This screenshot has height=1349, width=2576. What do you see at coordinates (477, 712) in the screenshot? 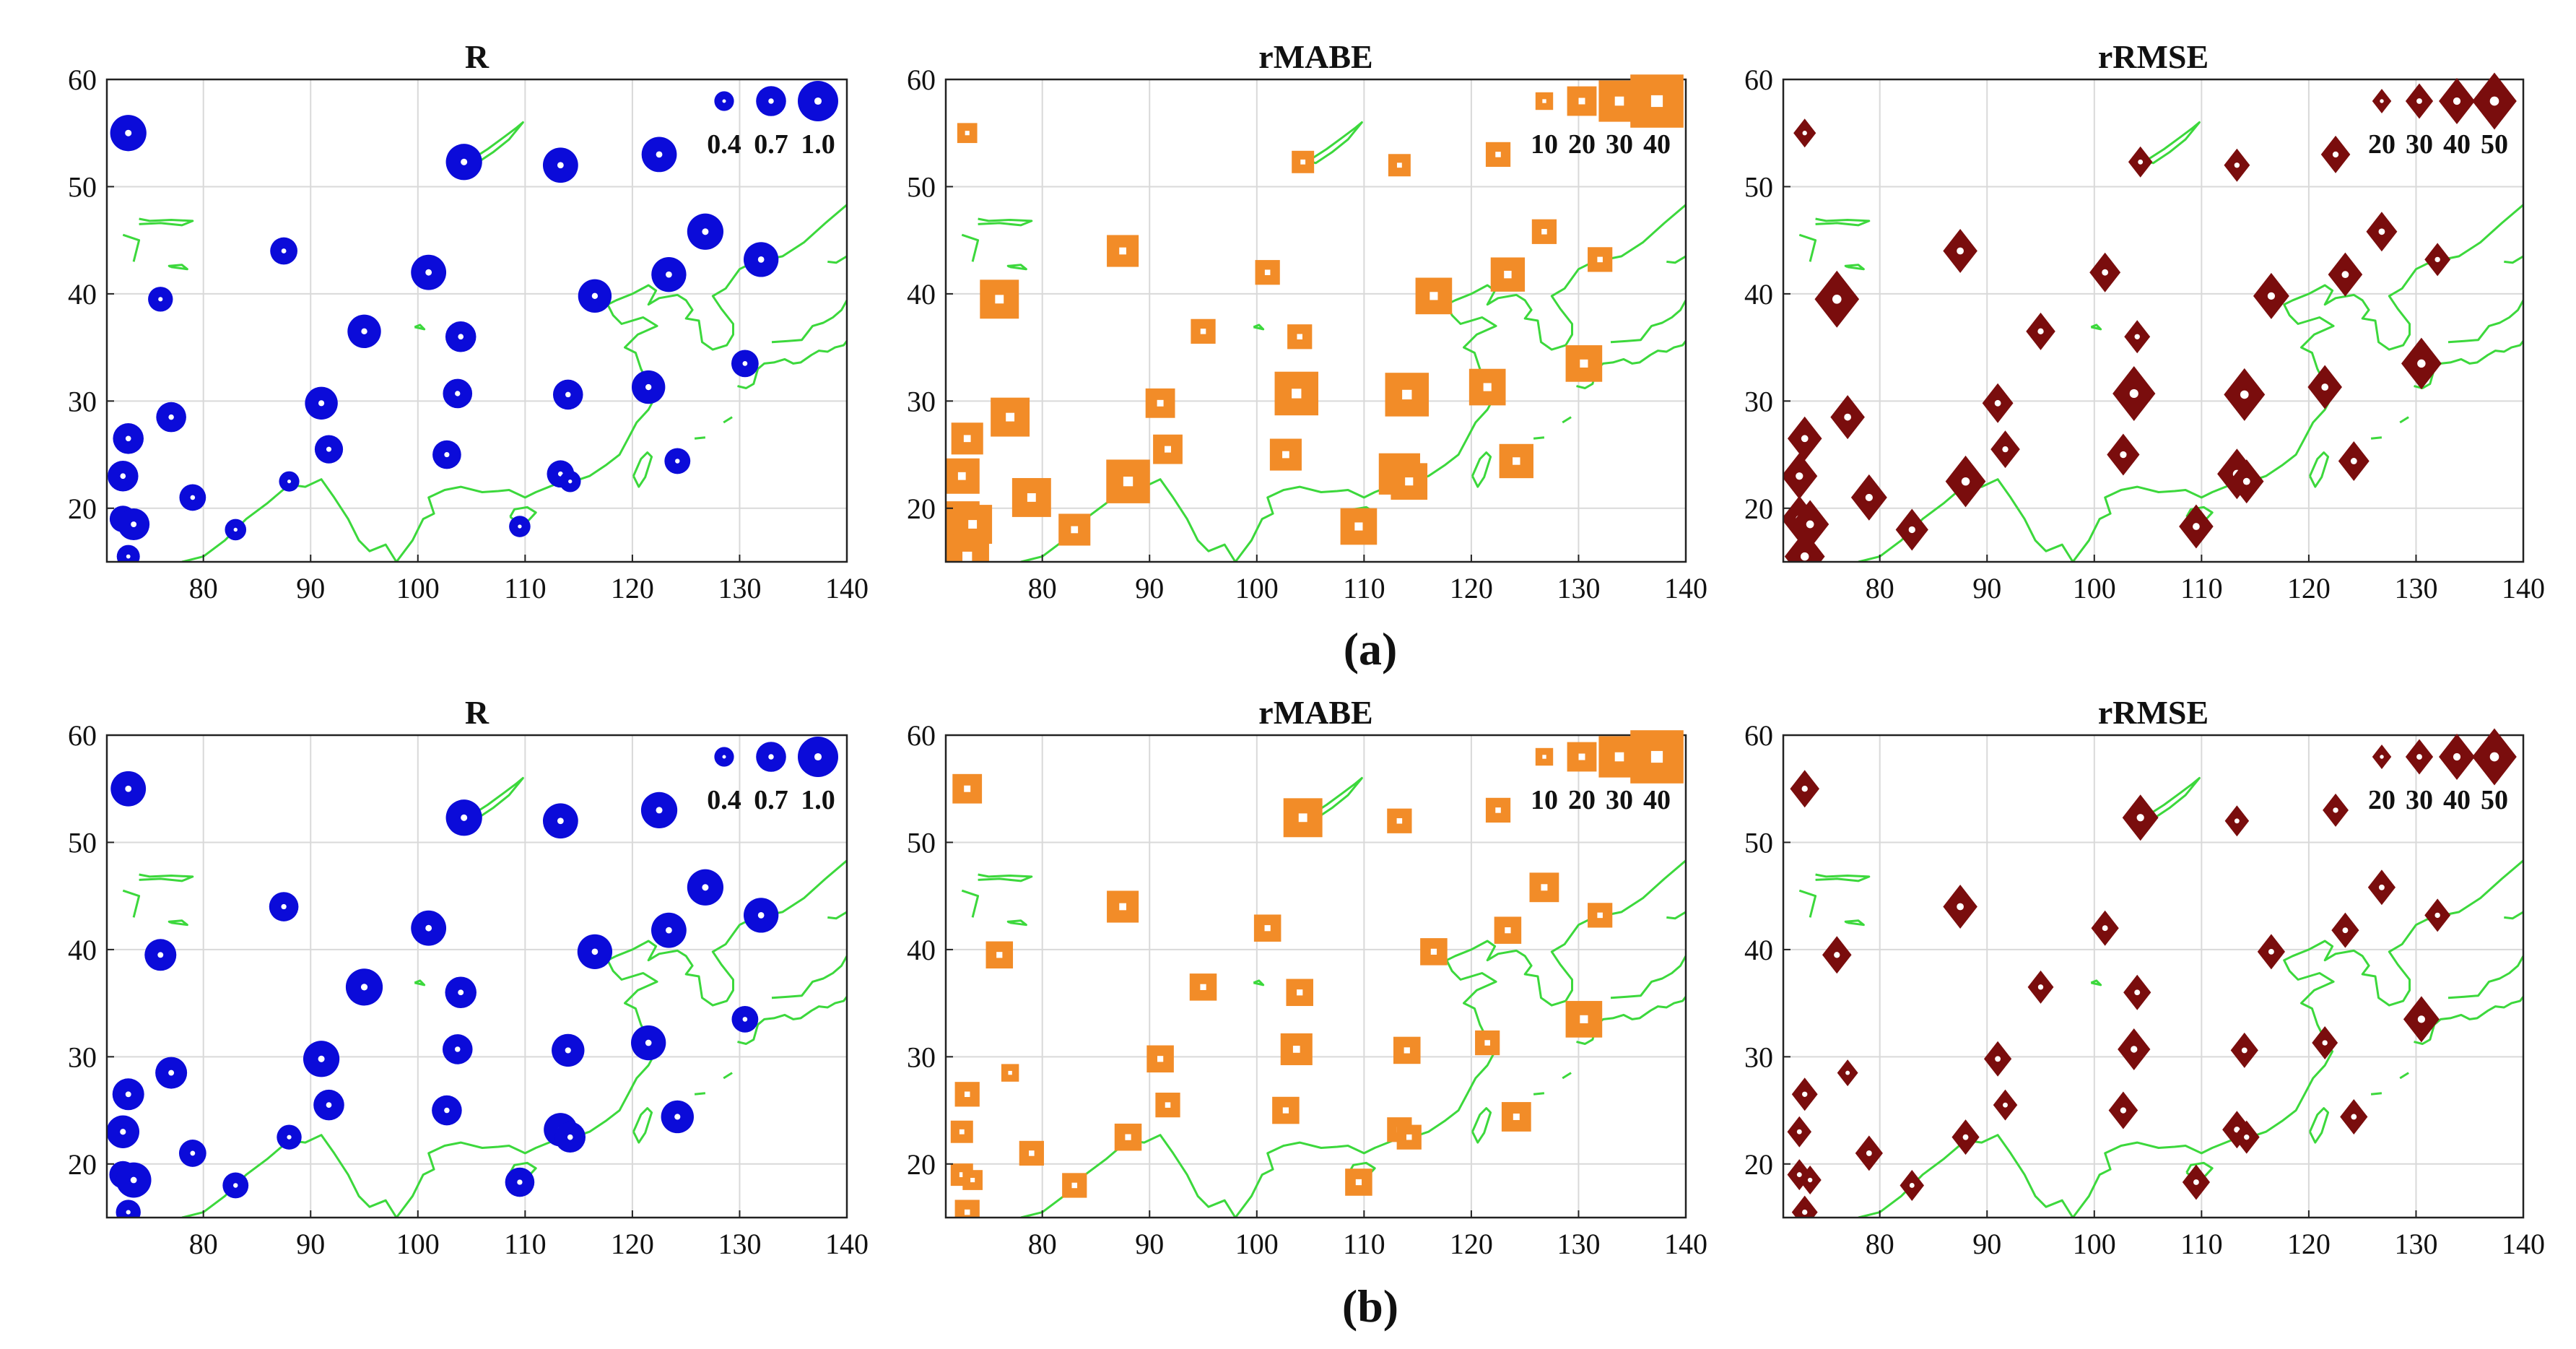
I see `panel-title: R` at bounding box center [477, 712].